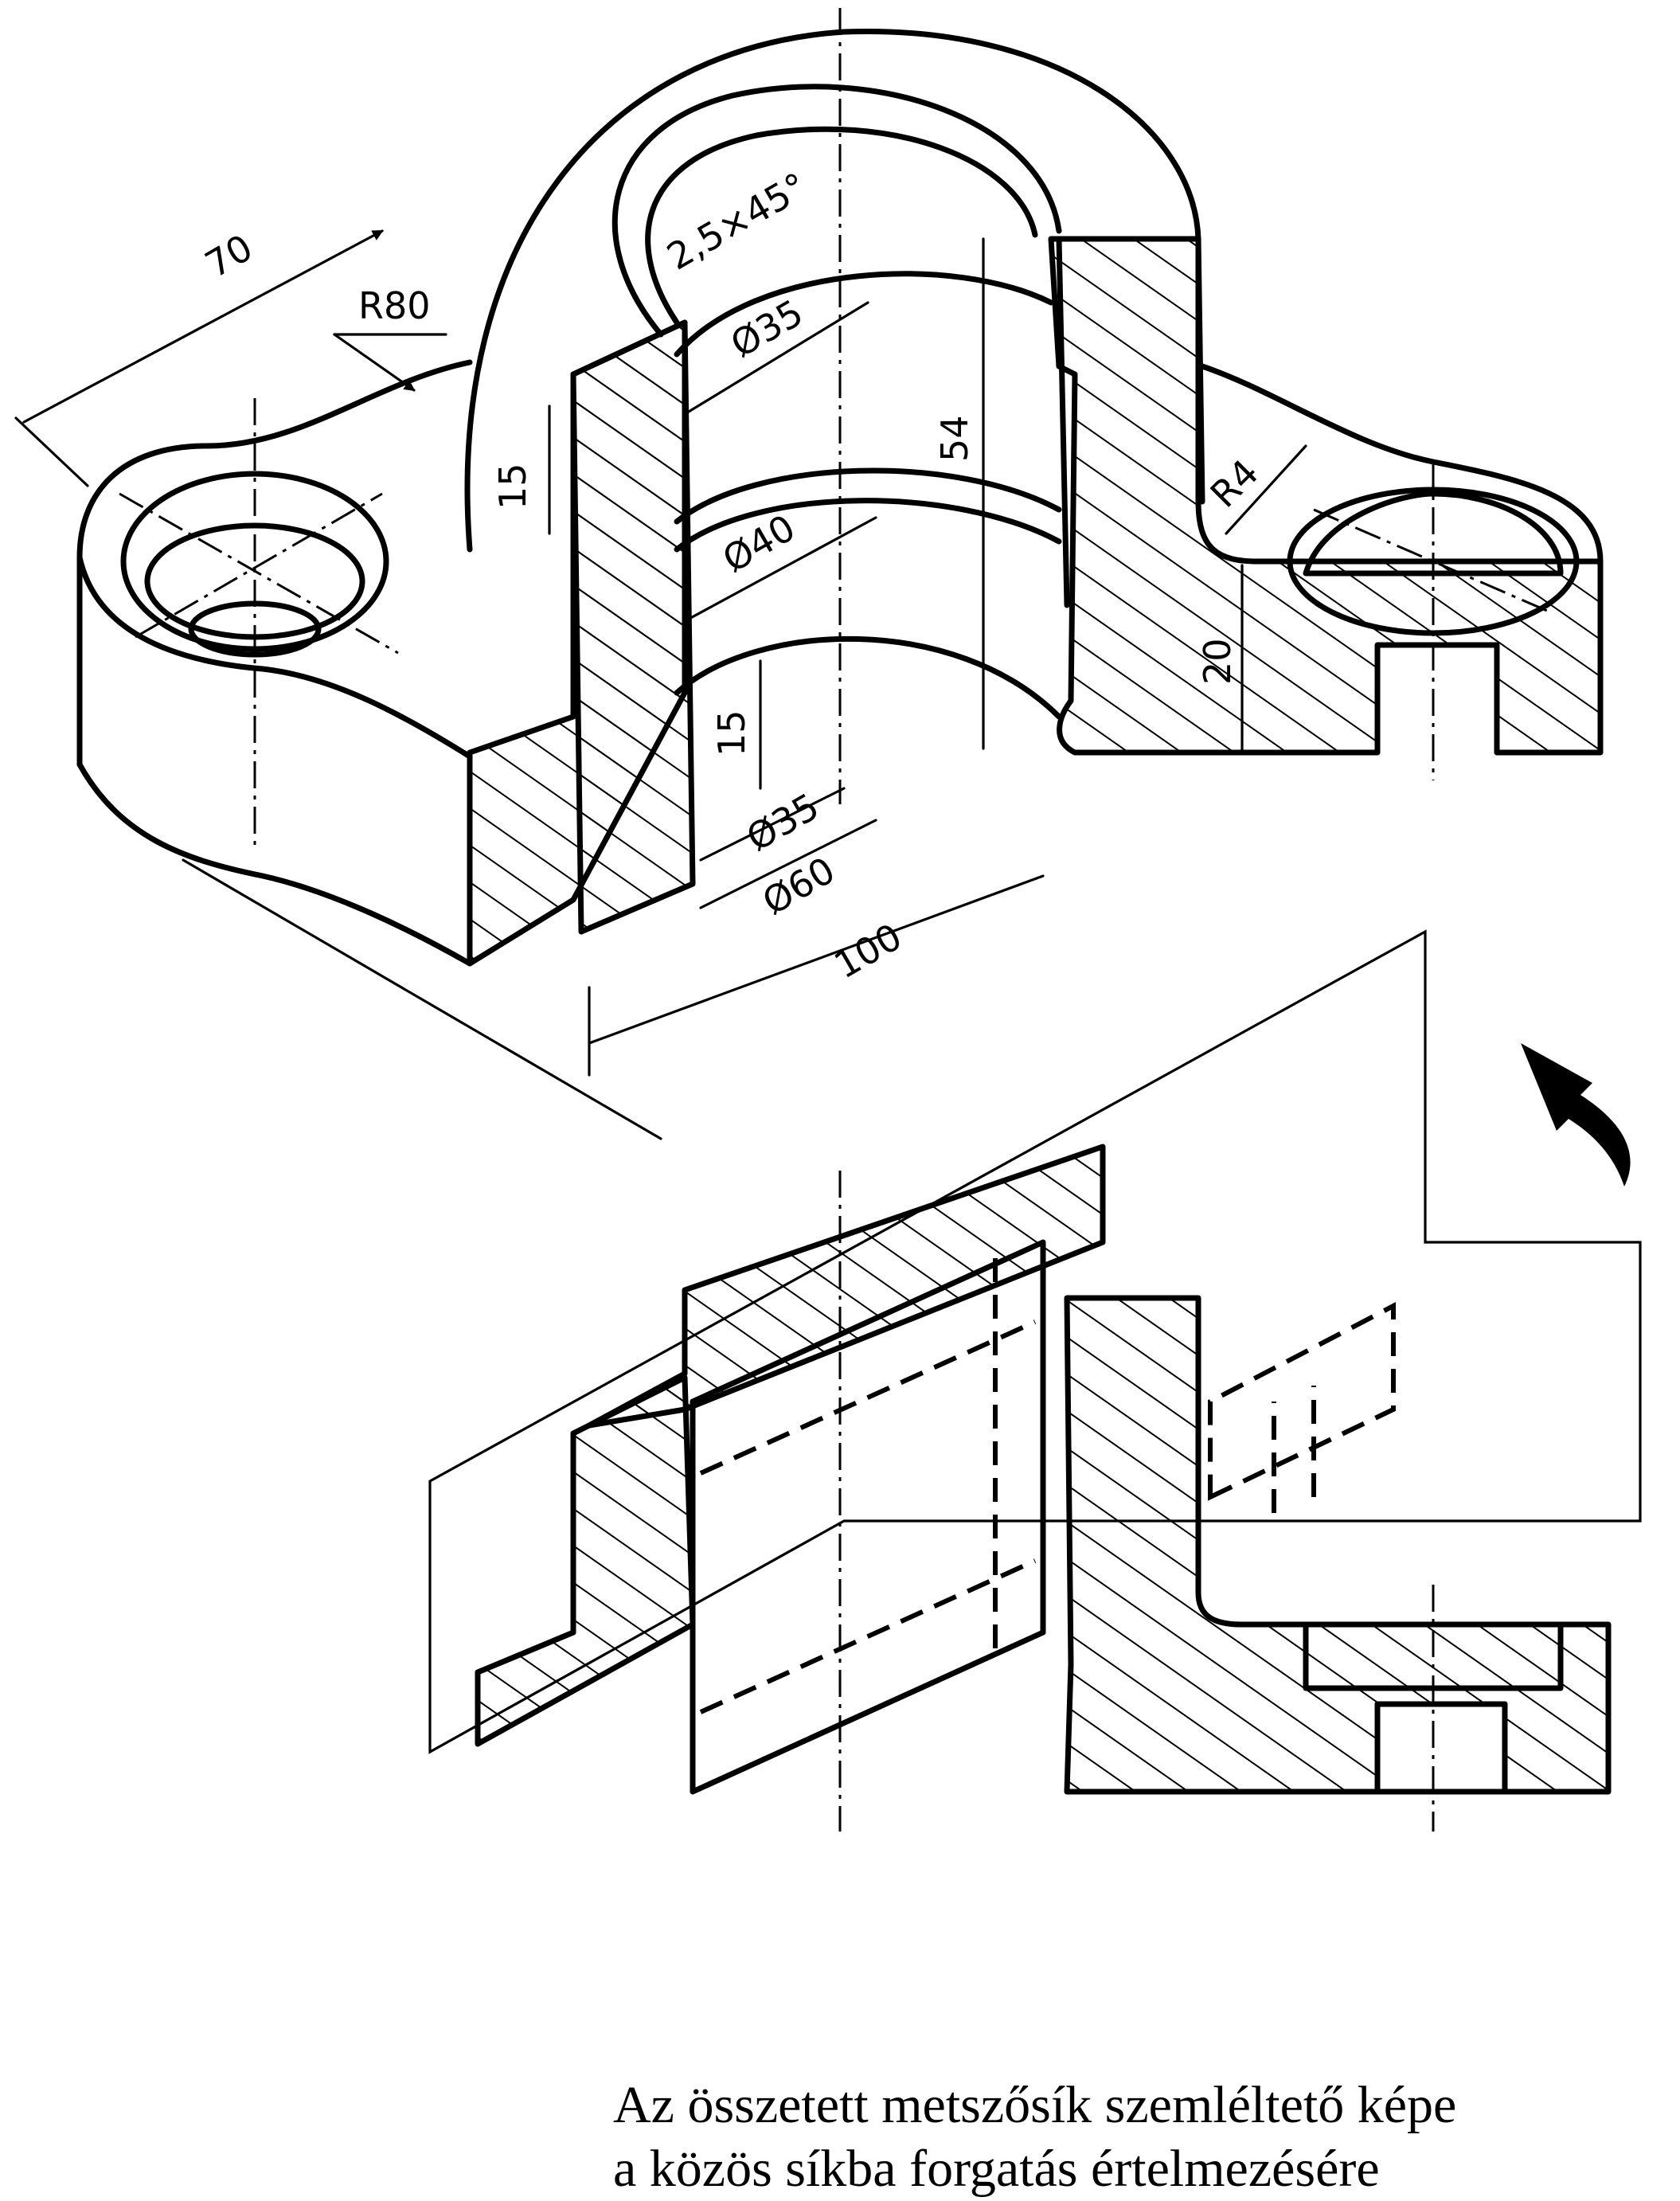  I want to click on caption-line-2: a közös síkba forgatás értelmezésére, so click(997, 2169).